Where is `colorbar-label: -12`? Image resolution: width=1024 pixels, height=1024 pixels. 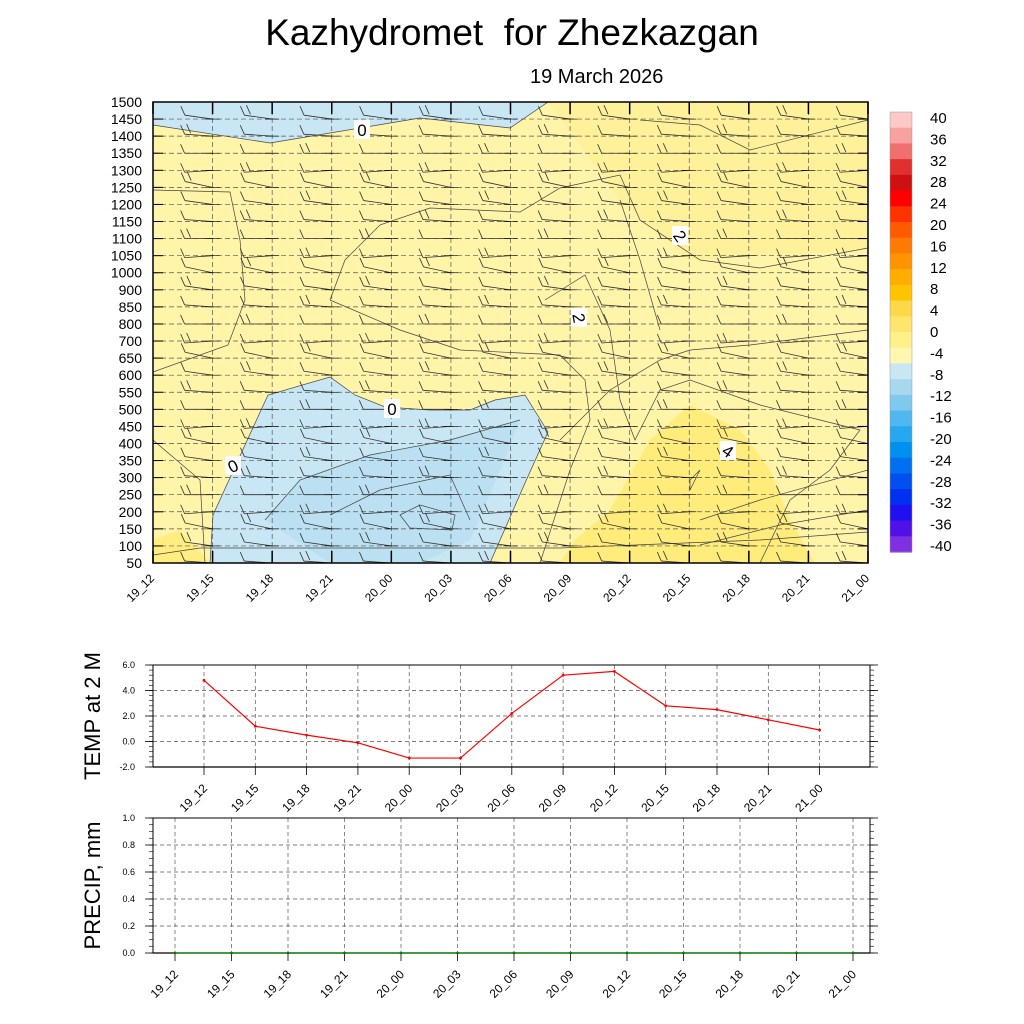 colorbar-label: -12 is located at coordinates (941, 396).